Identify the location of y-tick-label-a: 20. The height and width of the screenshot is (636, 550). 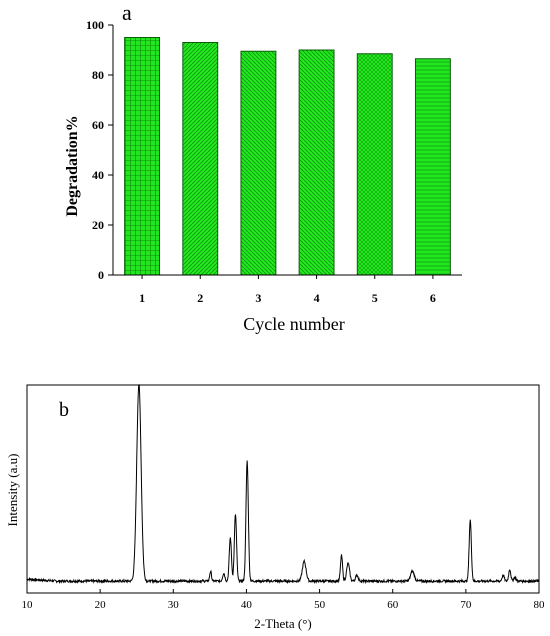
(98, 225).